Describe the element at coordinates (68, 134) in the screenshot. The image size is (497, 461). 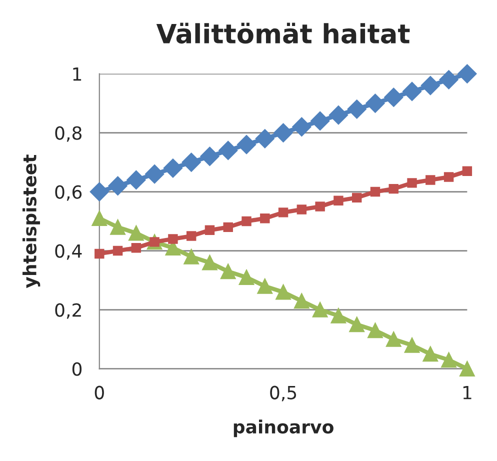
I see `y-tick-label: 0,8` at that location.